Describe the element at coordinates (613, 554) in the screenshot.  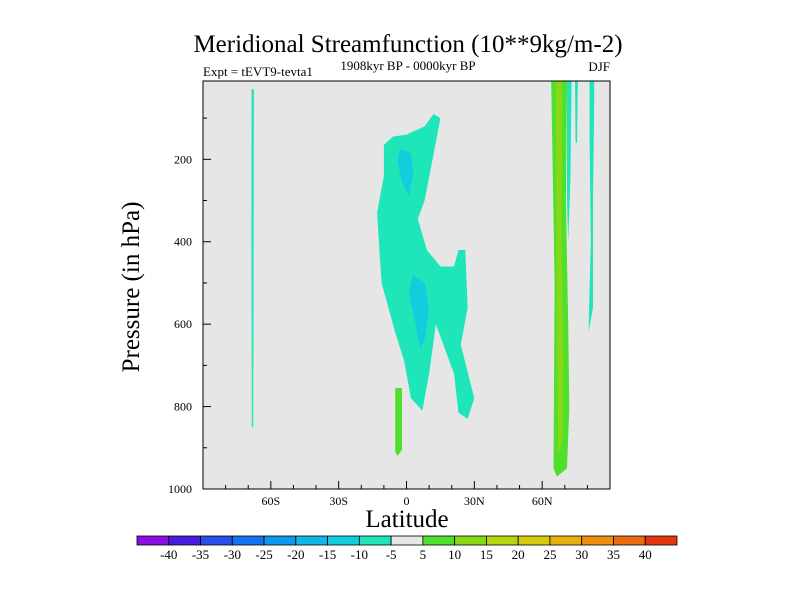
I see `colorbar-label: 35` at that location.